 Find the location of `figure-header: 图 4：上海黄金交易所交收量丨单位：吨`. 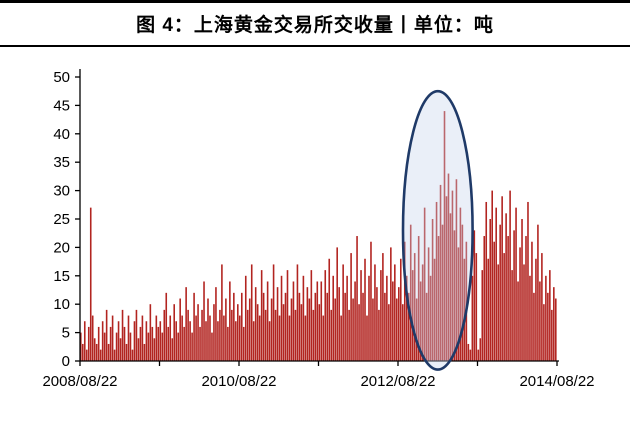

figure-header: 图 4：上海黄金交易所交收量丨单位：吨 is located at coordinates (315, 23).